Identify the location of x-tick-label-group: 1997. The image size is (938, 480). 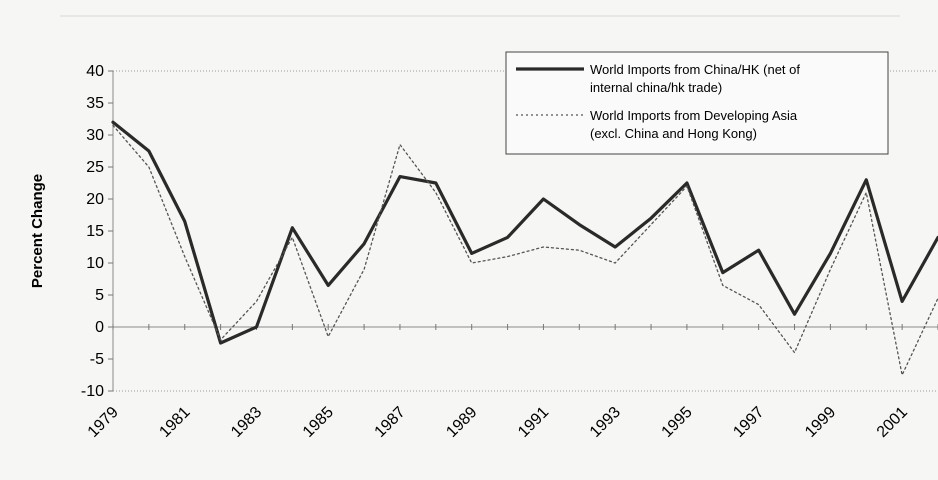
(748, 422).